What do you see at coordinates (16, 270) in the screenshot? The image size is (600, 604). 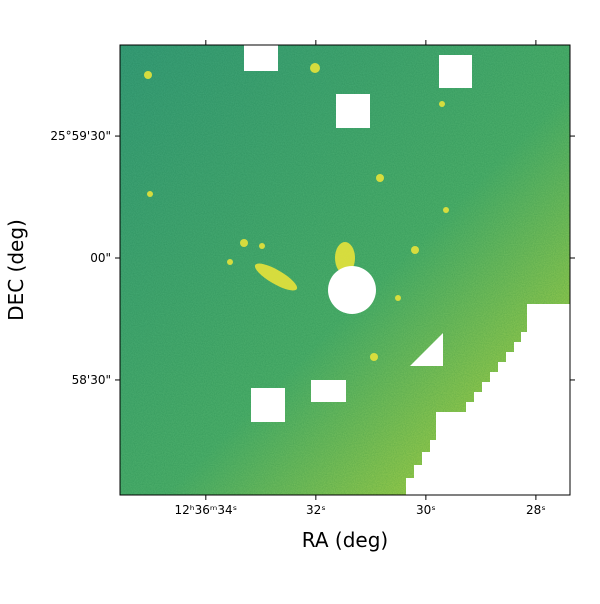 I see `y-axis-label: DEC (deg)` at bounding box center [16, 270].